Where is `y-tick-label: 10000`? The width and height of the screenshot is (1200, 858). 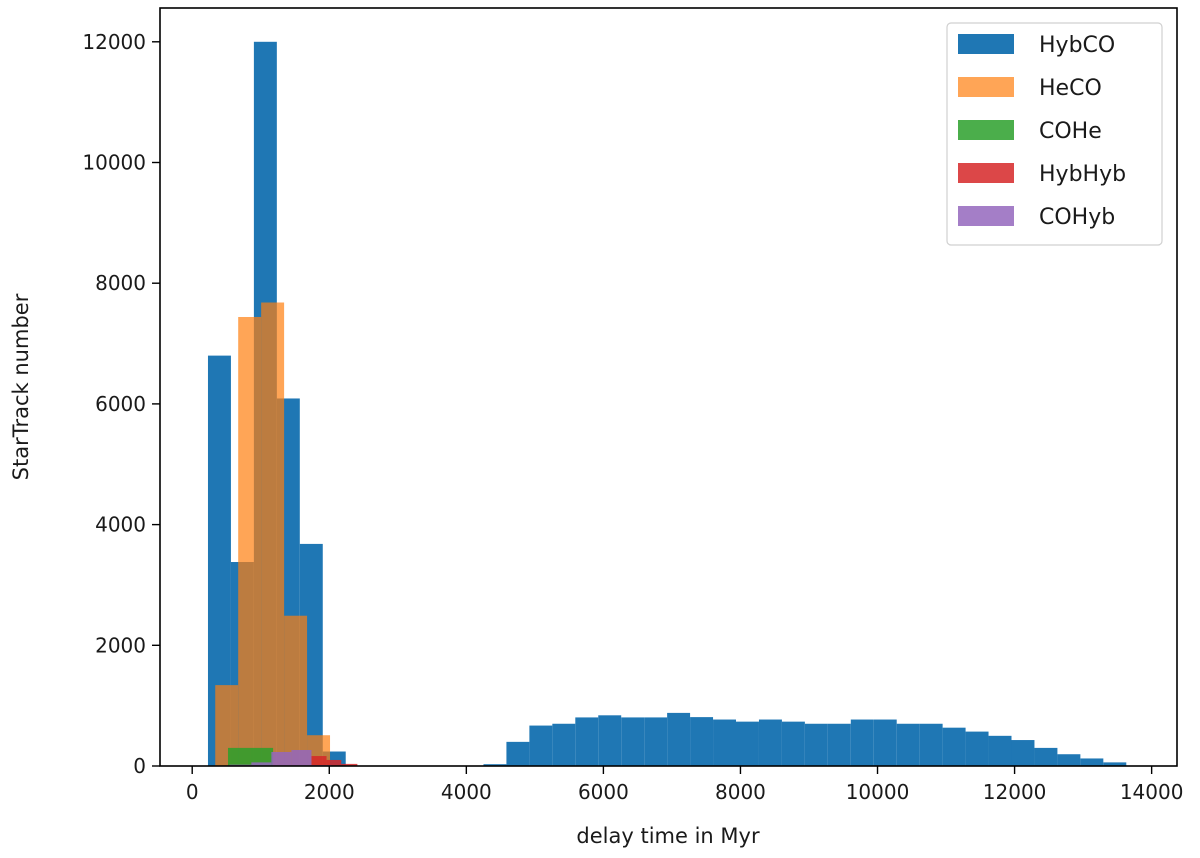
y-tick-label: 10000 is located at coordinates (114, 162).